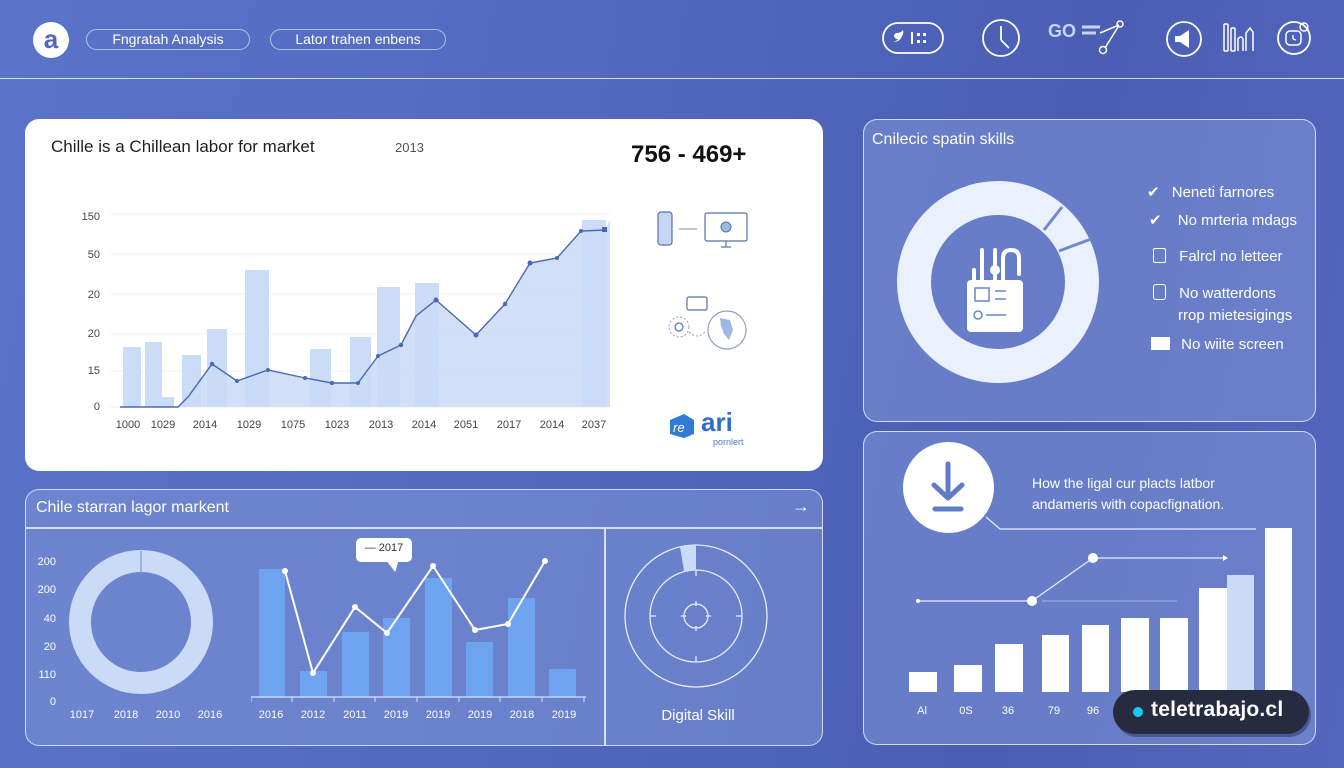 Image resolution: width=1344 pixels, height=768 pixels. I want to click on y-tick: 110, so click(47, 675).